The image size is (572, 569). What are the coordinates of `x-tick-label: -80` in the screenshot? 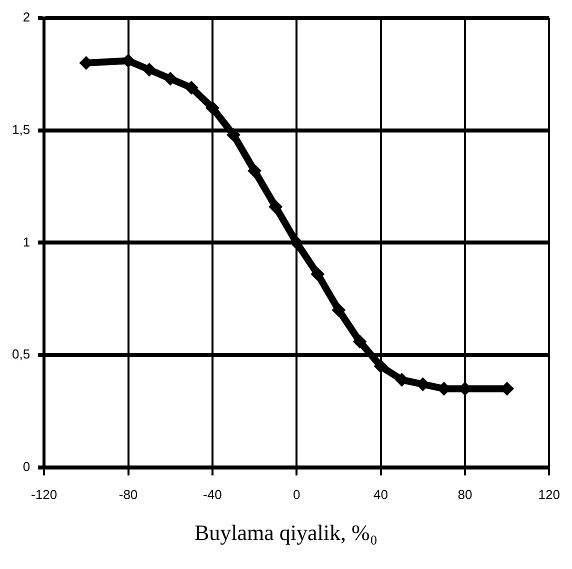 It's located at (128, 494).